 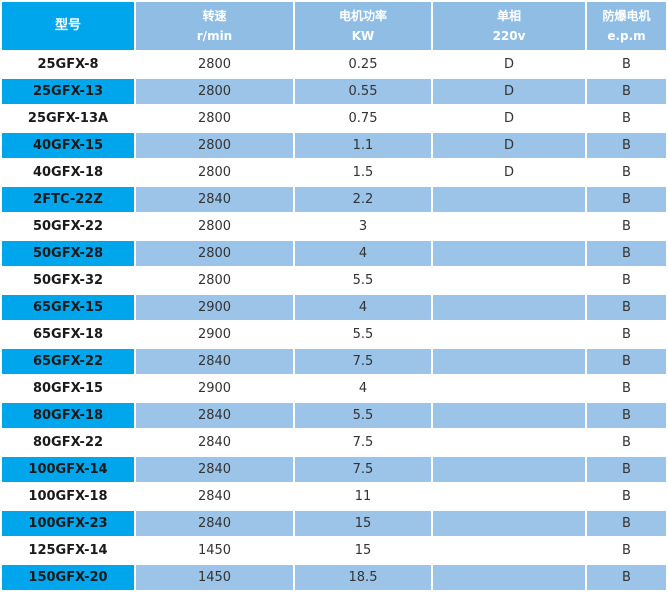 I want to click on table-row: 50GFX-28 2800 4 B, so click(x=334, y=253).